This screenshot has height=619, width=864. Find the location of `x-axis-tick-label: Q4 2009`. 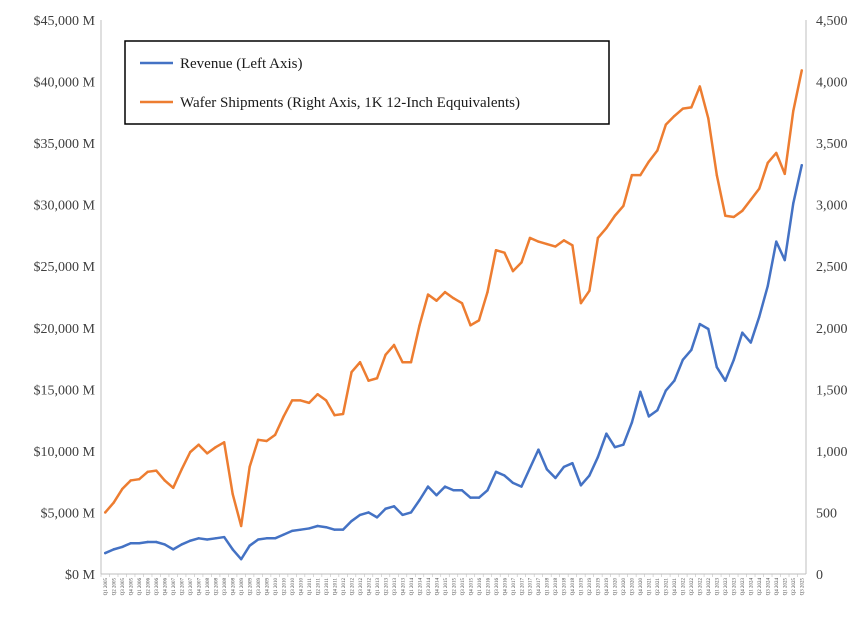

x-axis-tick-label: Q4 2009 is located at coordinates (267, 587).